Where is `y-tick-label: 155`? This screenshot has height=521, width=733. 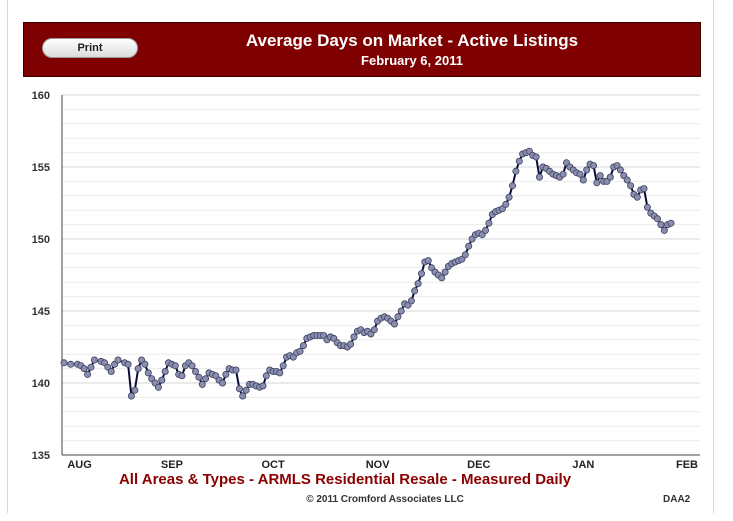
y-tick-label: 155 is located at coordinates (41, 168).